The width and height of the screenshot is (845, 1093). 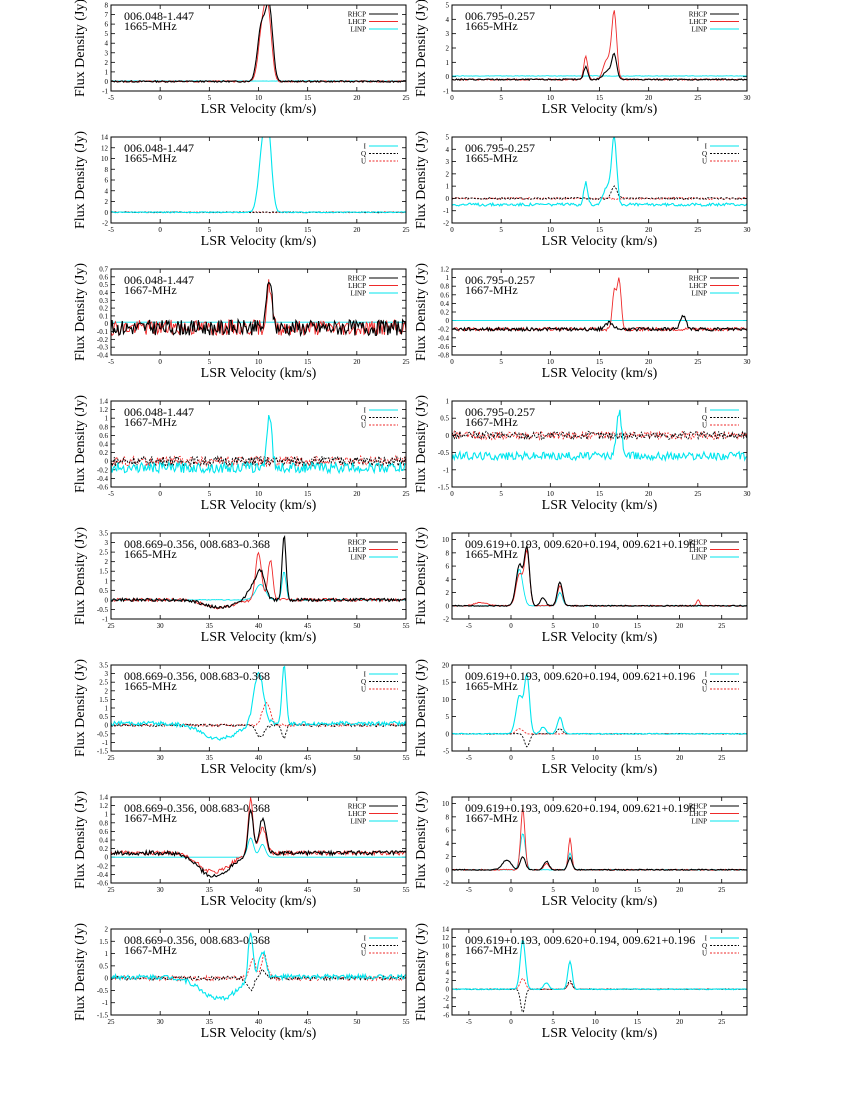 What do you see at coordinates (103, 752) in the screenshot?
I see `y-tick-label: -1.5` at bounding box center [103, 752].